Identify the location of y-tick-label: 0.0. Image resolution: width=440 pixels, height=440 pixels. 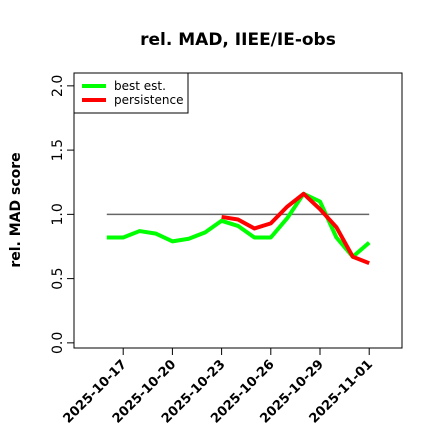
(58, 343).